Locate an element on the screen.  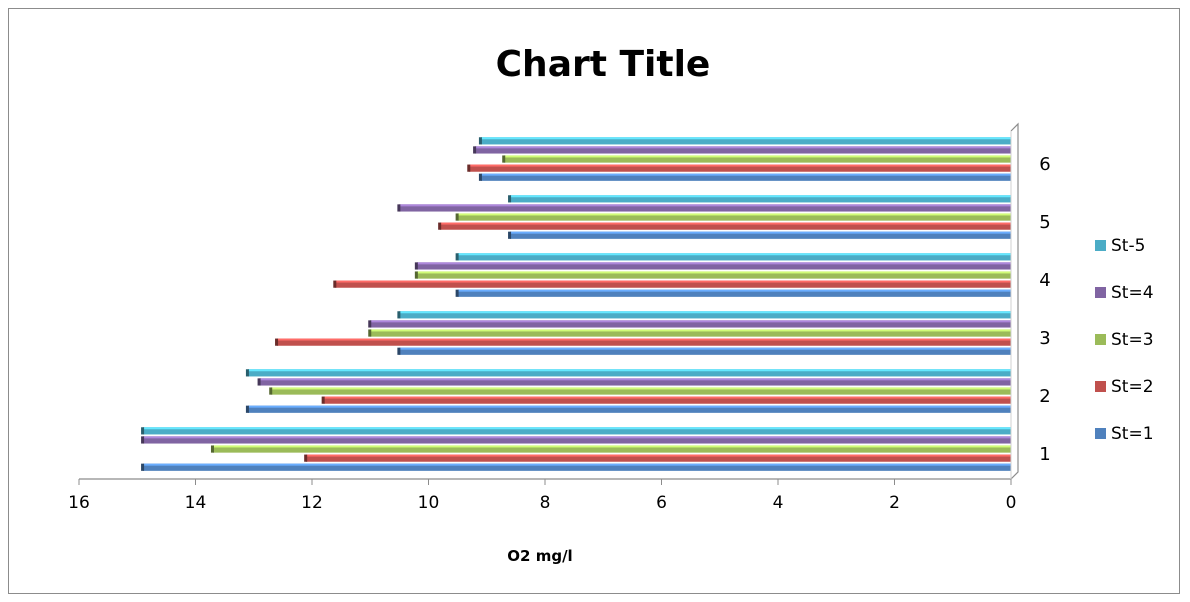
category-label: 5 is located at coordinates (1044, 222).